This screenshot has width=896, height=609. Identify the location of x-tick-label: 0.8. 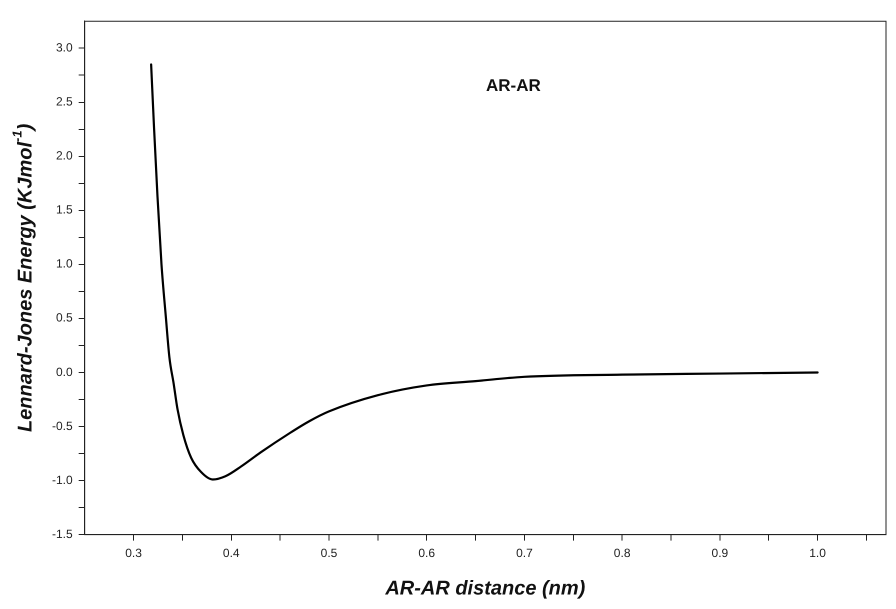
(622, 553).